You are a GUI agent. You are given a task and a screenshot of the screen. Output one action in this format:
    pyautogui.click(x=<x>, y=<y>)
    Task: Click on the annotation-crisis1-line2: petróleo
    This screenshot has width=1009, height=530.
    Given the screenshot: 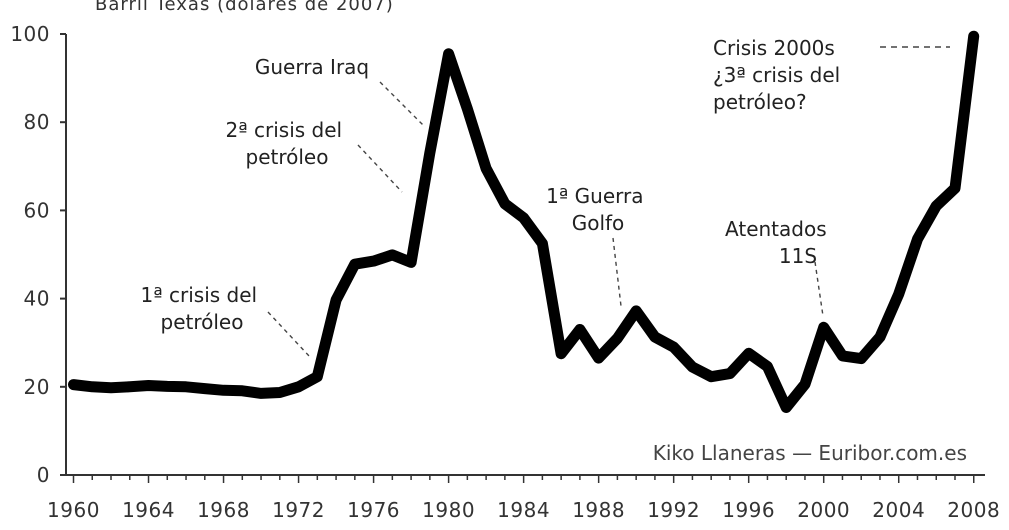 What is the action you would take?
    pyautogui.click(x=202, y=322)
    